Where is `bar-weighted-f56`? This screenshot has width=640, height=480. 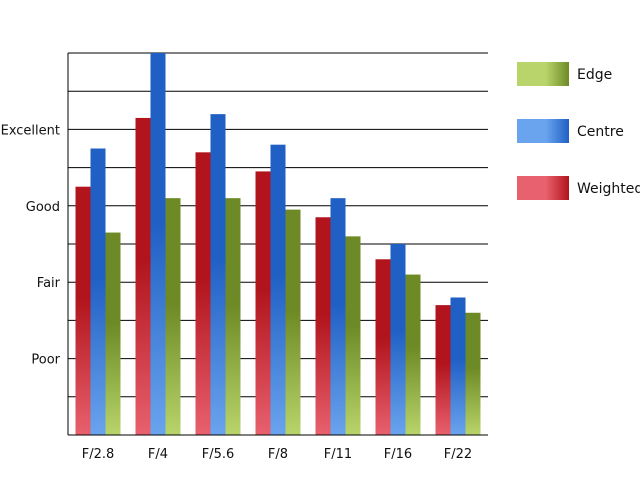
bar-weighted-f56 is located at coordinates (203, 293).